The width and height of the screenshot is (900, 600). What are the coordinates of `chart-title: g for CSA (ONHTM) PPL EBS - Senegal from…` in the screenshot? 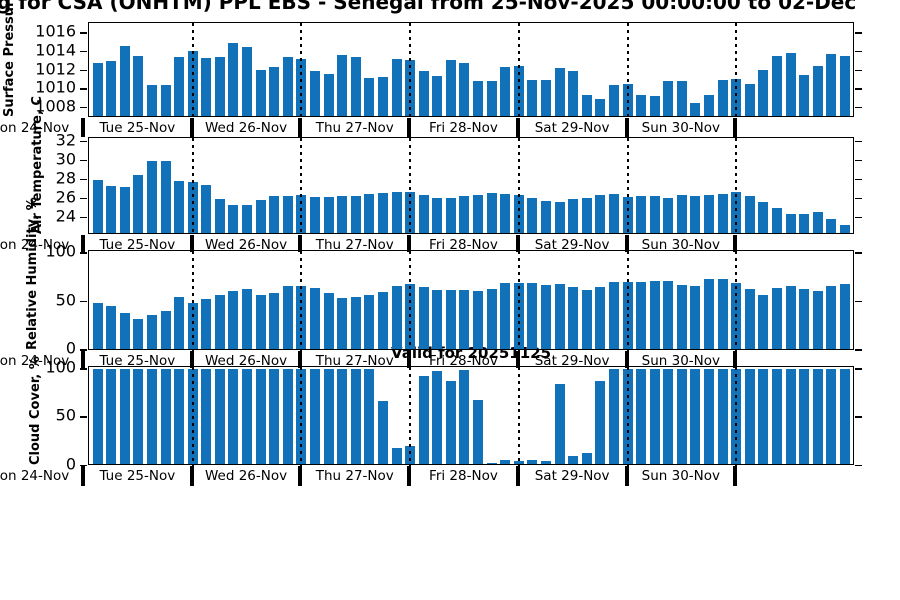 It's located at (428, 7).